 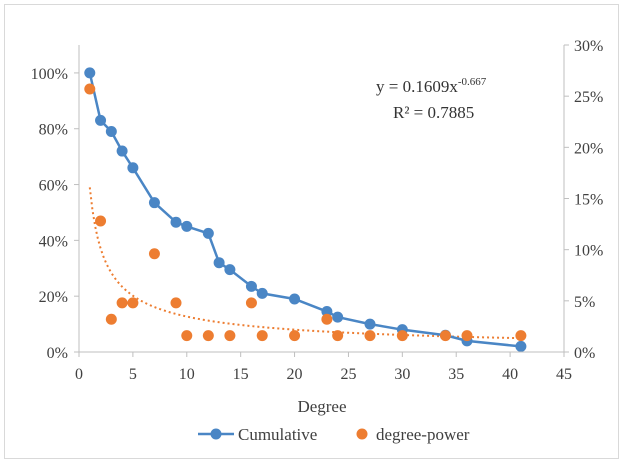 What do you see at coordinates (433, 112) in the screenshot?
I see `r-squared-text: R² = 0.7885` at bounding box center [433, 112].